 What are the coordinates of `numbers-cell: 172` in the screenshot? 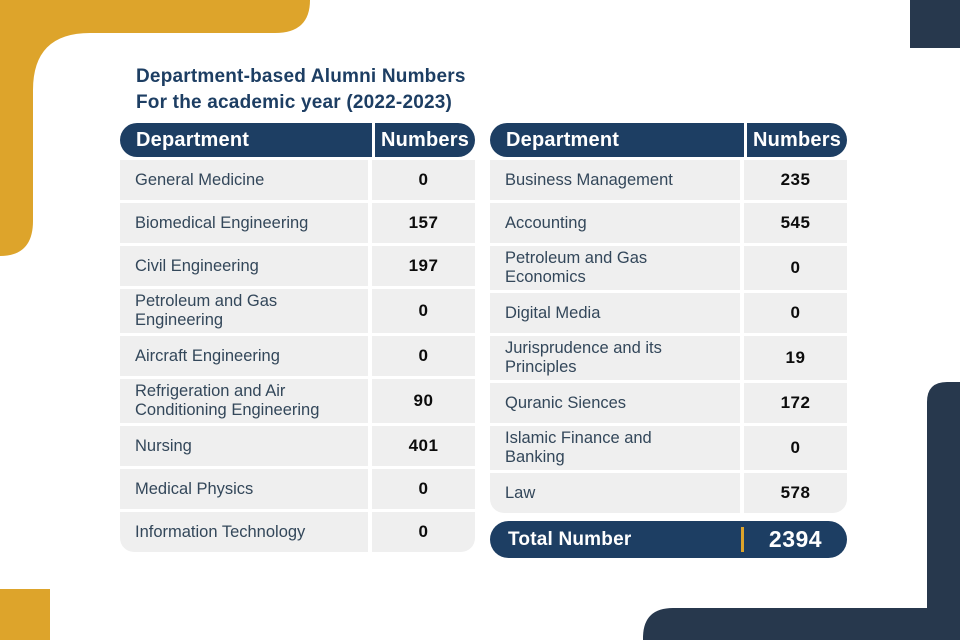 It's located at (795, 403).